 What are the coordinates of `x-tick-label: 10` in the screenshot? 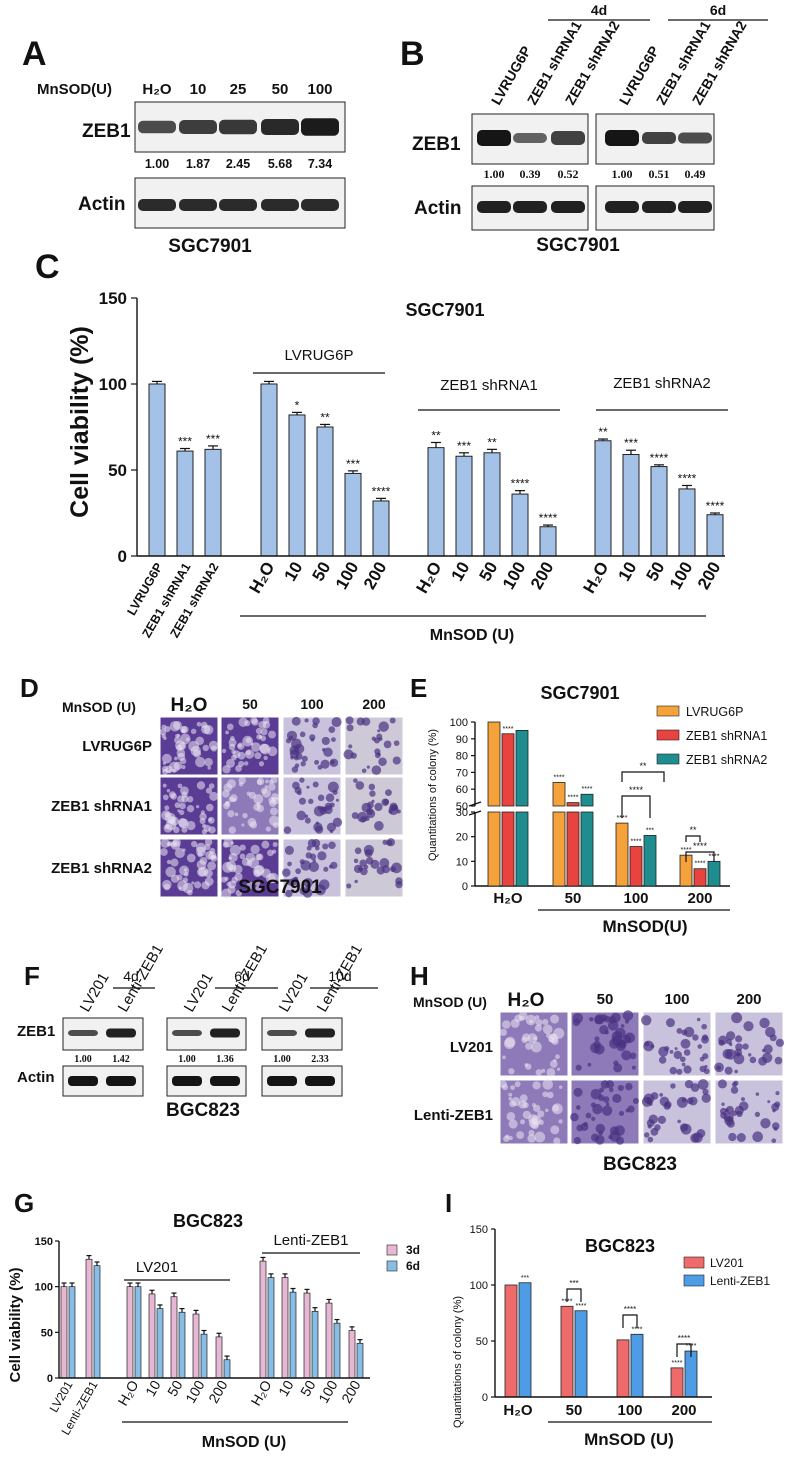 It's located at (286, 1388).